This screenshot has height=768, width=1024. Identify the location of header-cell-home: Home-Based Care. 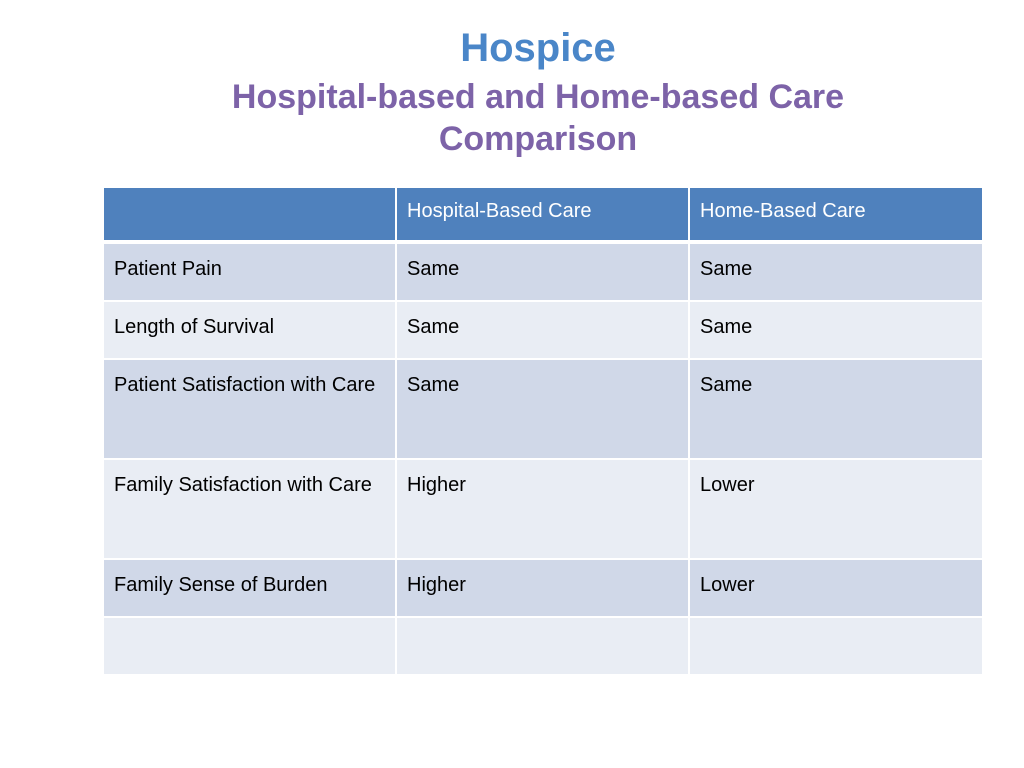
(836, 215).